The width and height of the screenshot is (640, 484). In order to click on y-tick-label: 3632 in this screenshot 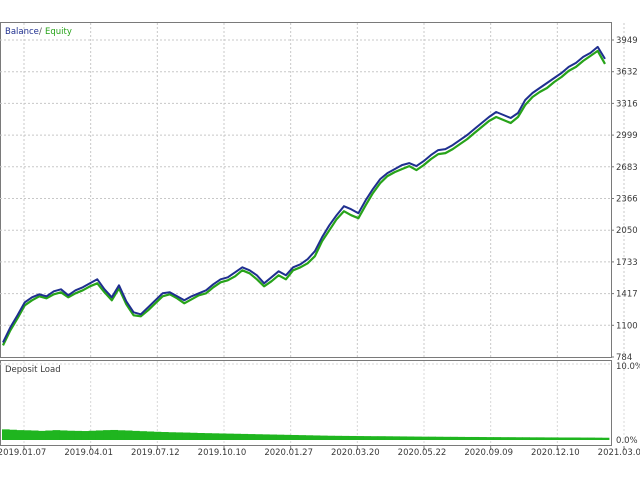, I will do `click(627, 73)`.